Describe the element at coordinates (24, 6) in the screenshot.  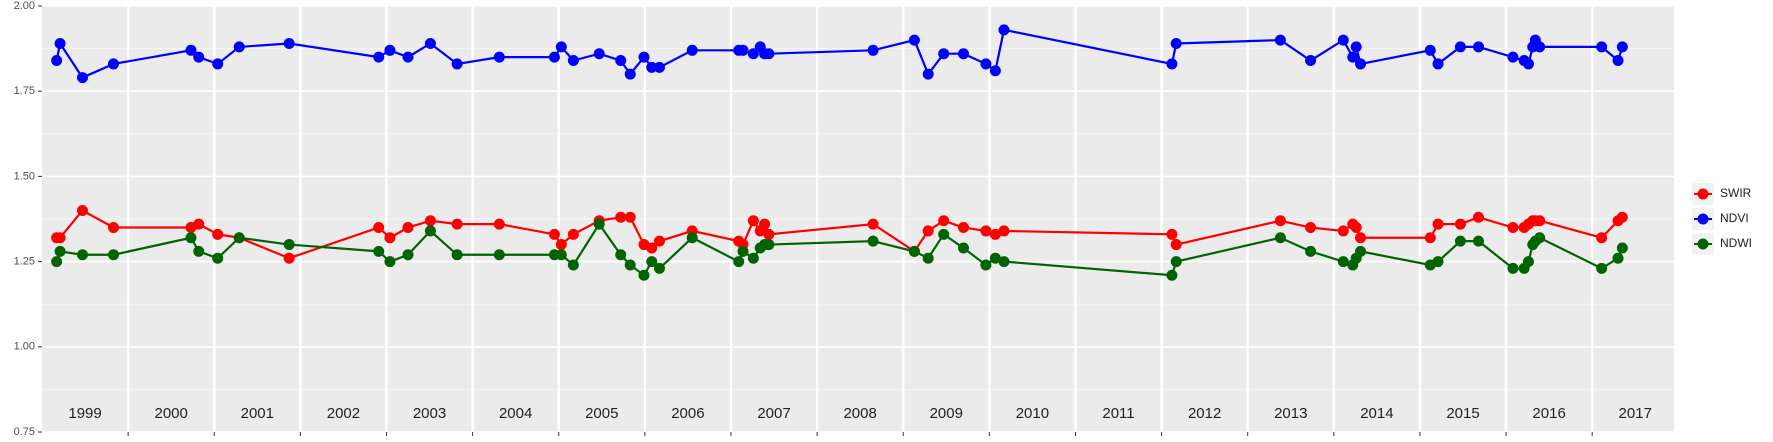
I see `y-tick-label: 2.00` at that location.